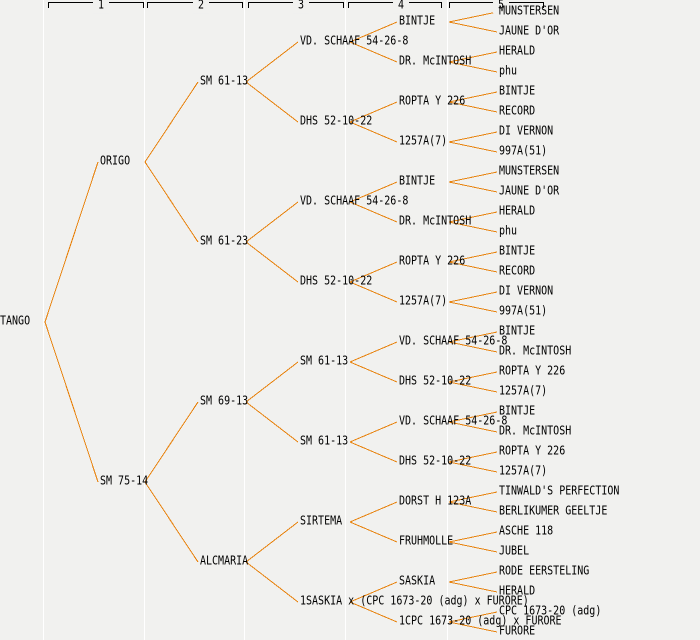  Describe the element at coordinates (523, 471) in the screenshot. I see `pedigree-node-a1257x5b: 1257A(7)` at that location.